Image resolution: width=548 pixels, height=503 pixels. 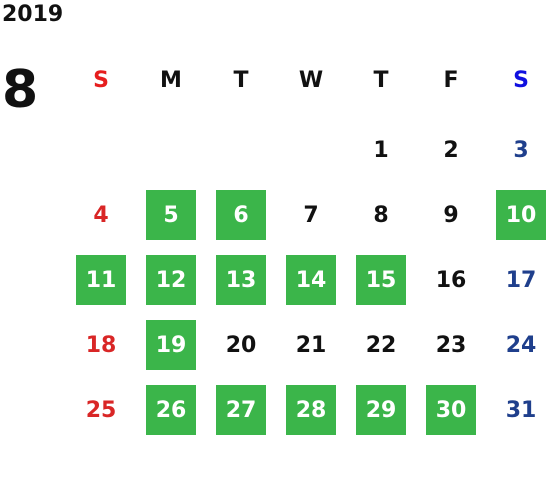 I want to click on day: 3, so click(x=521, y=150).